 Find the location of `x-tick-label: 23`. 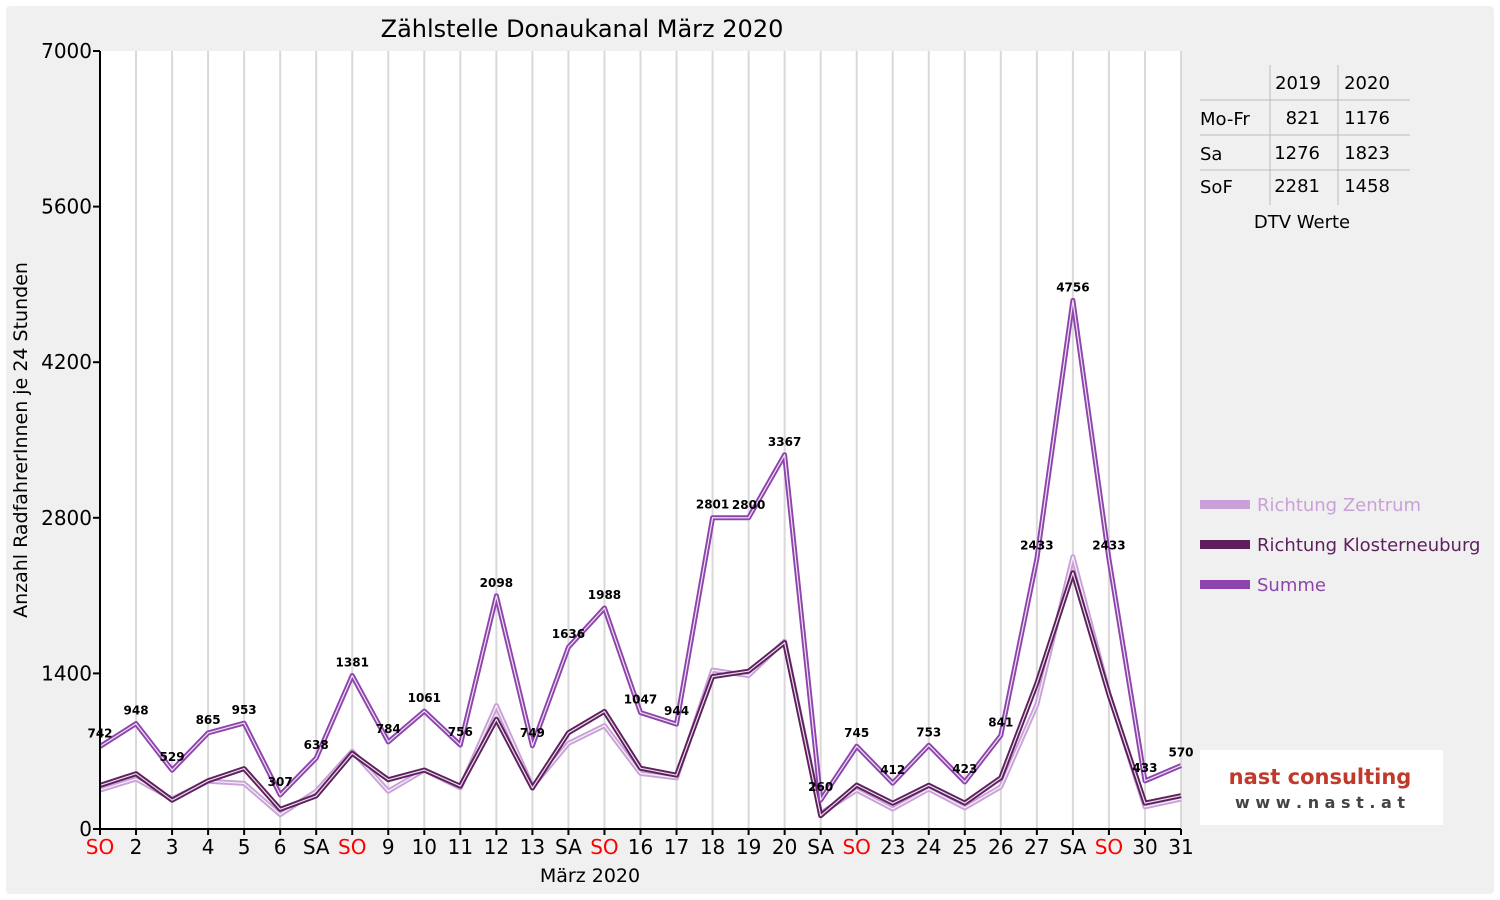

x-tick-label: 23 is located at coordinates (892, 847).